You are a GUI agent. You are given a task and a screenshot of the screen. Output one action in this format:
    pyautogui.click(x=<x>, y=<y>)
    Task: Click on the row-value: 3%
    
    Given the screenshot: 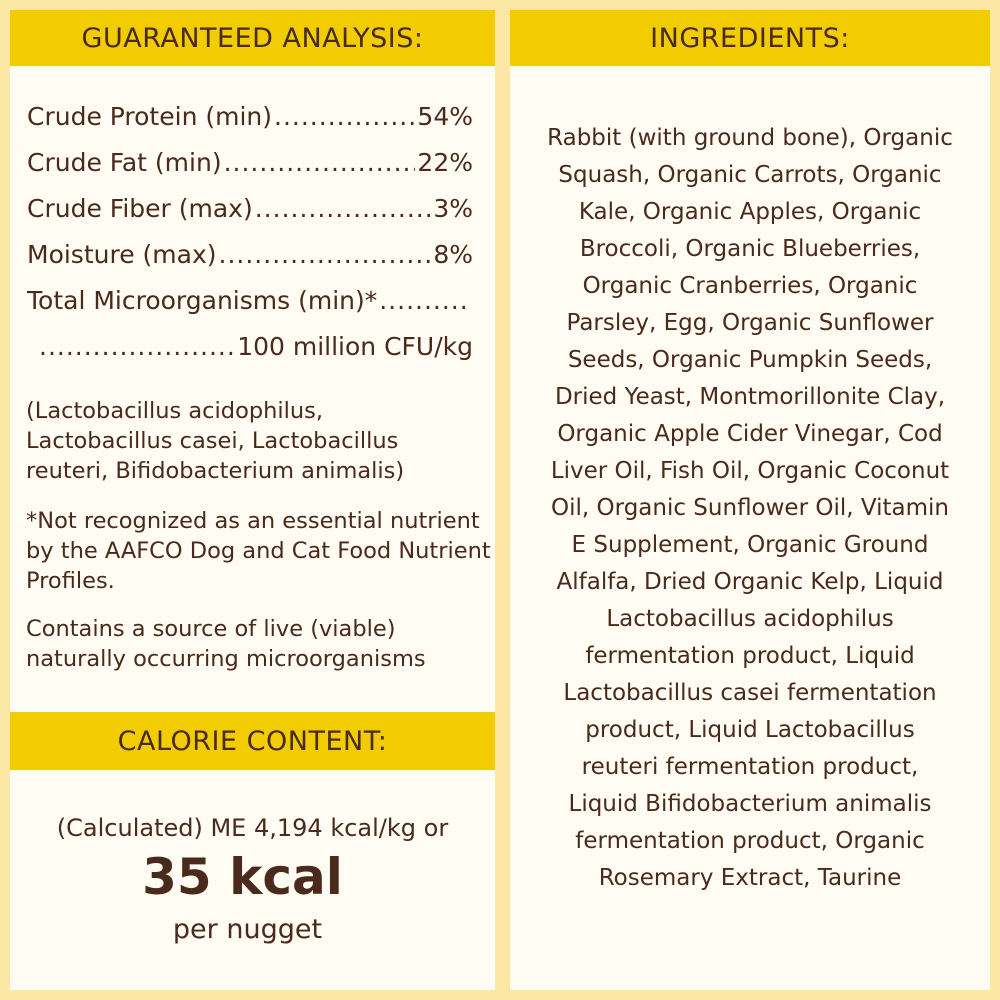 What is the action you would take?
    pyautogui.click(x=453, y=208)
    